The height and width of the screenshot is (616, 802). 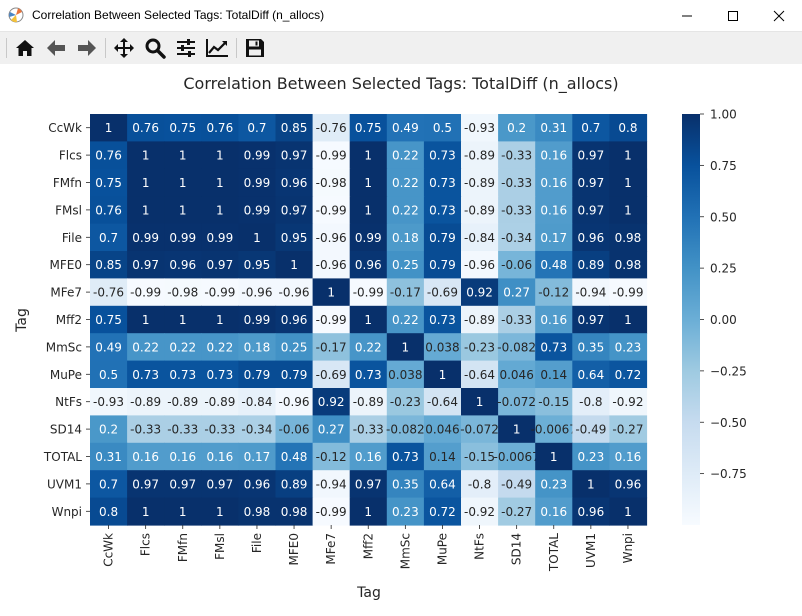 What do you see at coordinates (516, 375) in the screenshot?
I see `cell-value-label: 0.046` at bounding box center [516, 375].